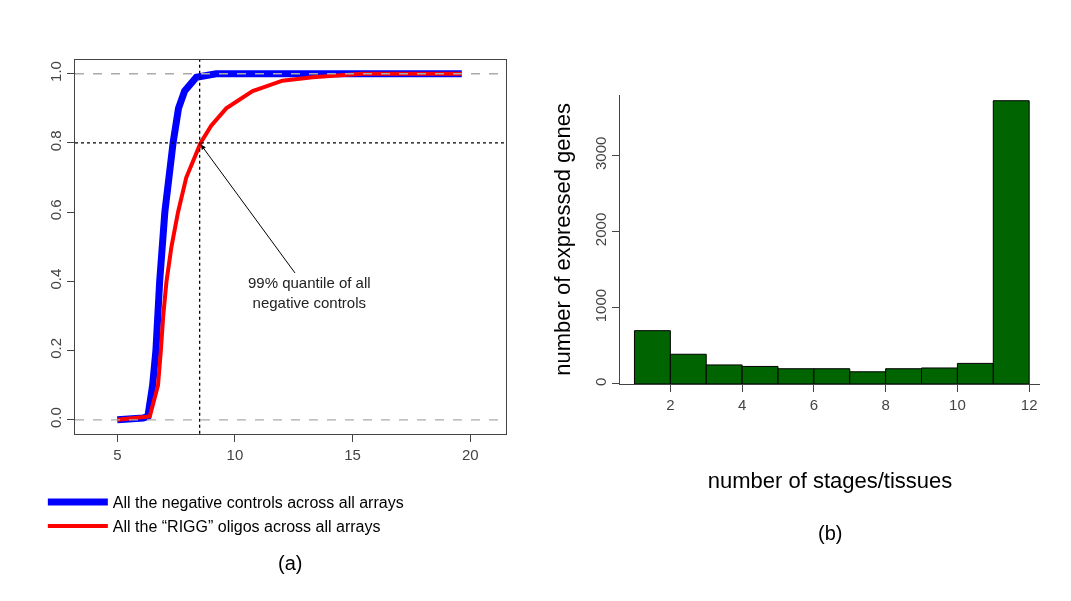 The width and height of the screenshot is (1071, 601). What do you see at coordinates (601, 229) in the screenshot?
I see `y-tick-label: 2000` at bounding box center [601, 229].